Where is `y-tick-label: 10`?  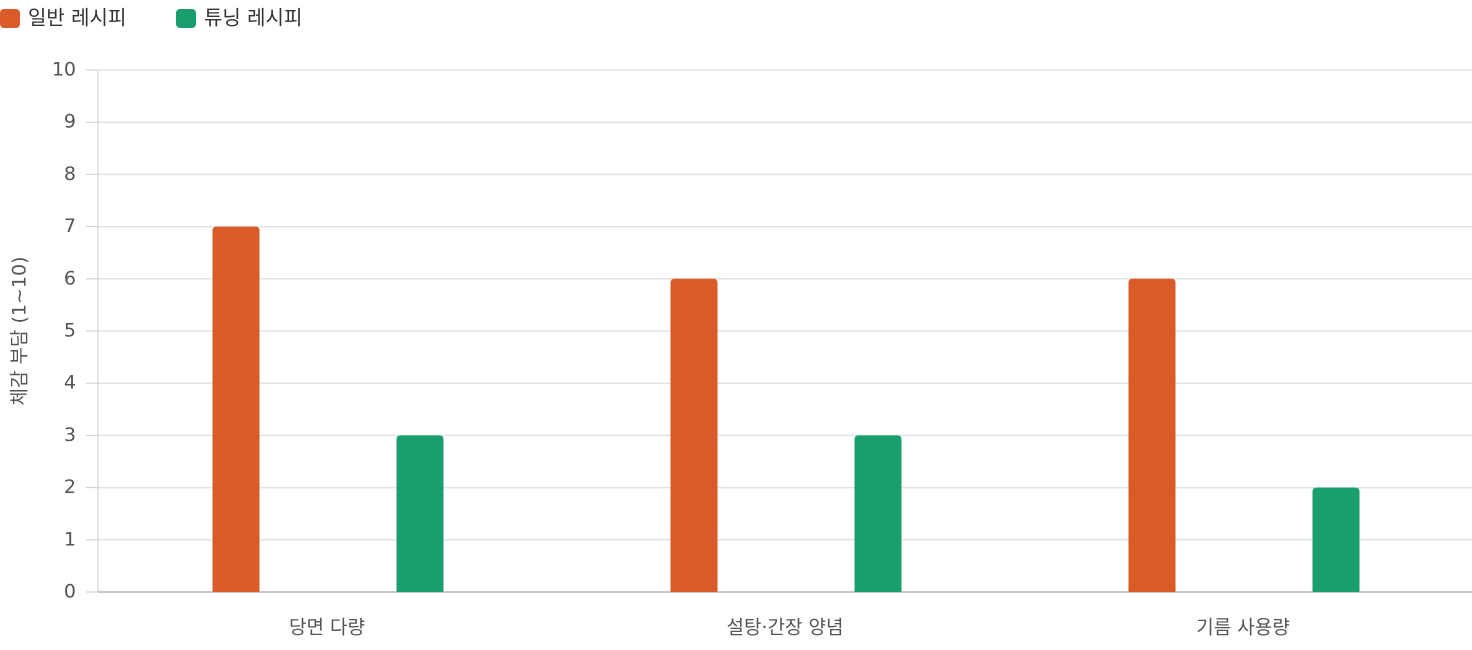
y-tick-label: 10 is located at coordinates (64, 70).